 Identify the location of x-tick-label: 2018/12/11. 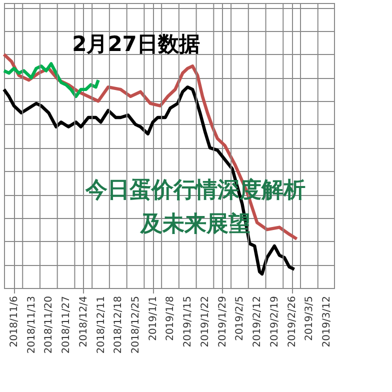
(101, 325).